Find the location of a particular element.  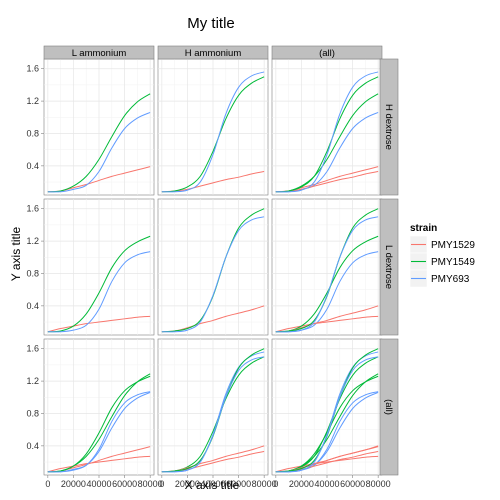

row-strip-label: L dextrose is located at coordinates (388, 267).